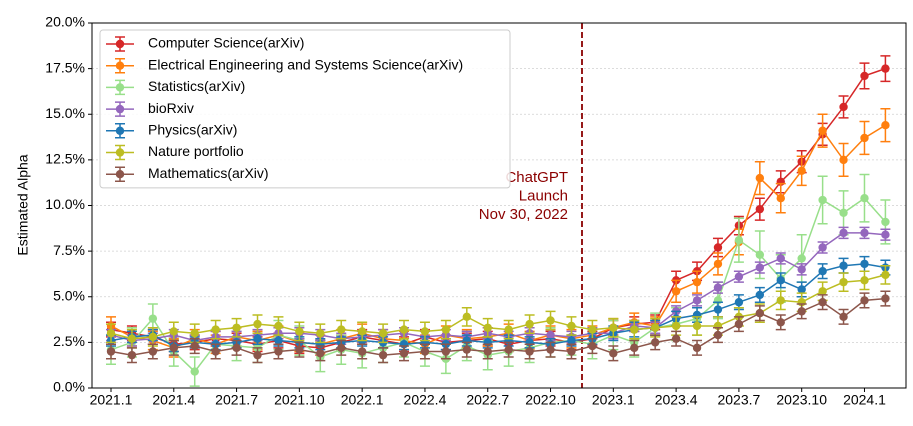  I want to click on legend-label: Nature portfolio, so click(196, 151).